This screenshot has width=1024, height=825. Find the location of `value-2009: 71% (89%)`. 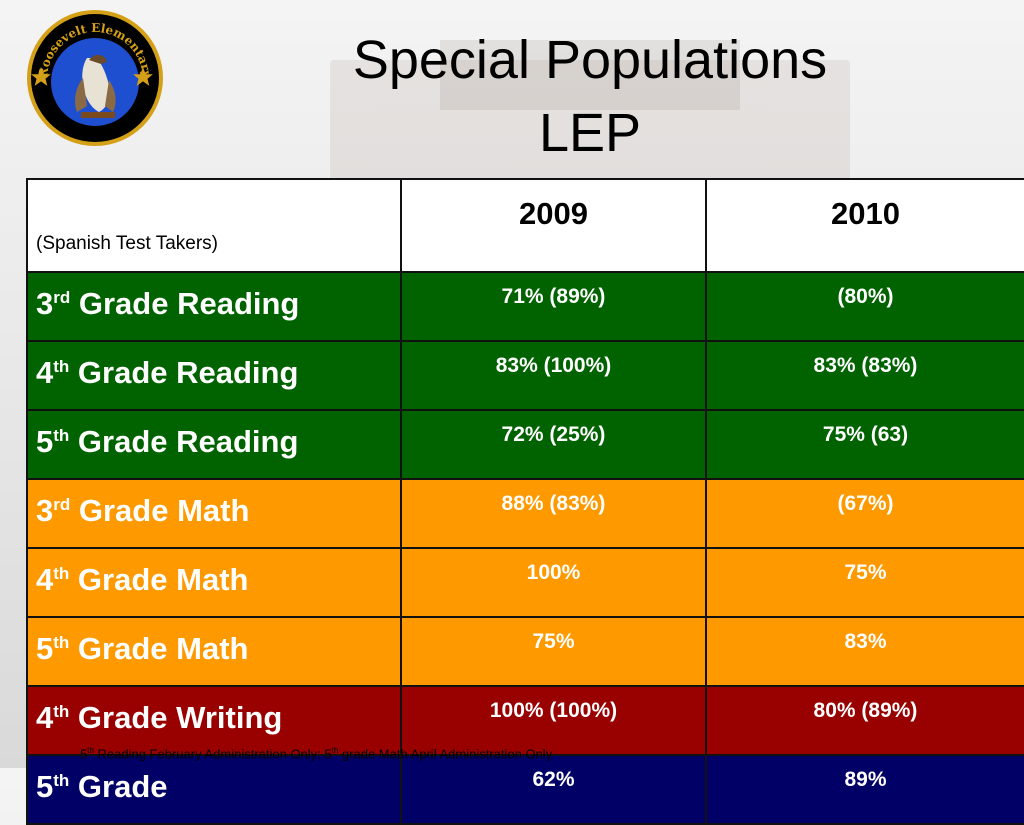

value-2009: 71% (89%) is located at coordinates (553, 306).